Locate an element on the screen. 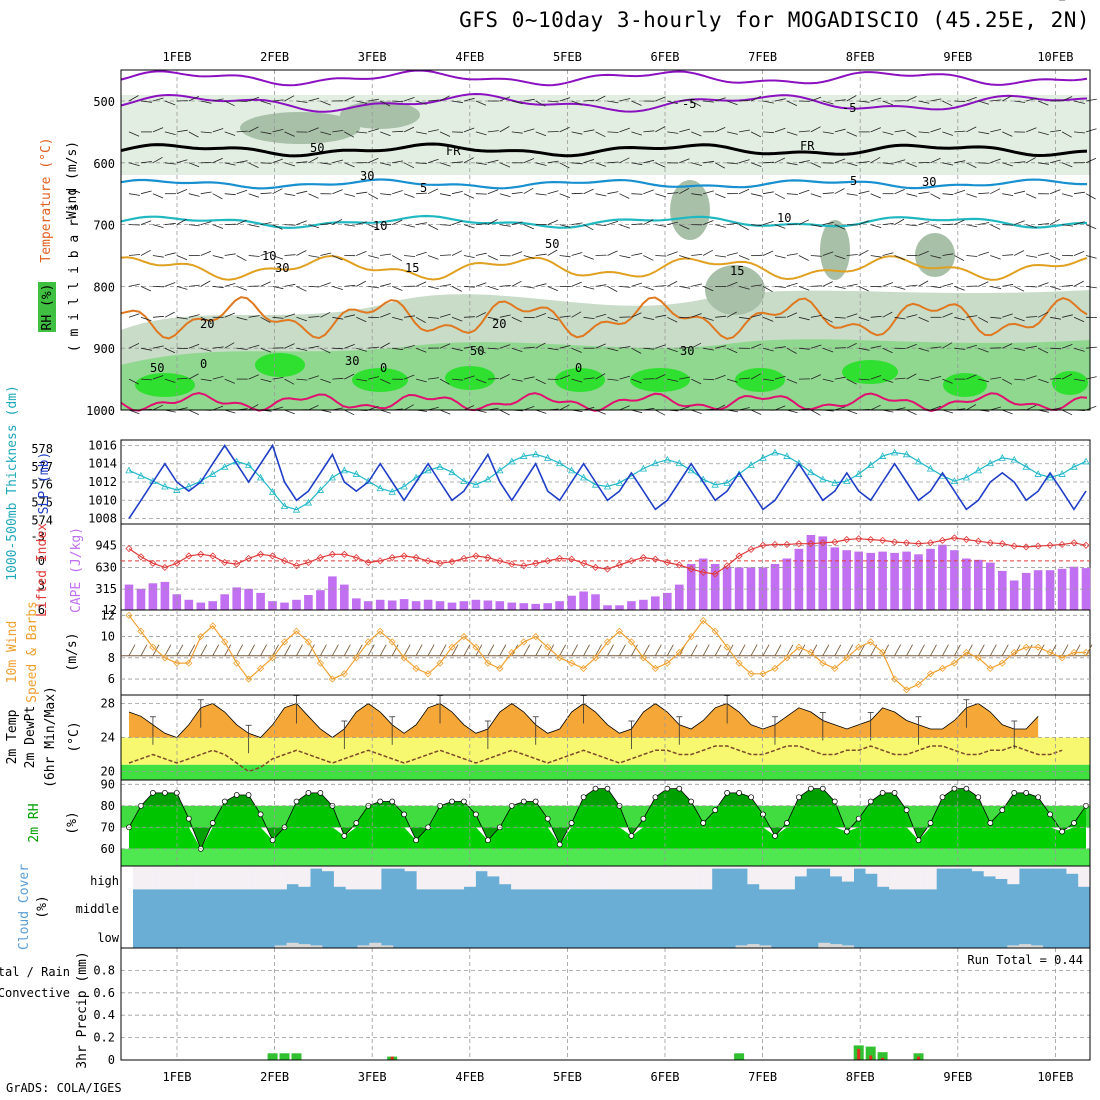 The height and width of the screenshot is (1100, 1100). date-label-bottom: 6FEB is located at coordinates (665, 1077).